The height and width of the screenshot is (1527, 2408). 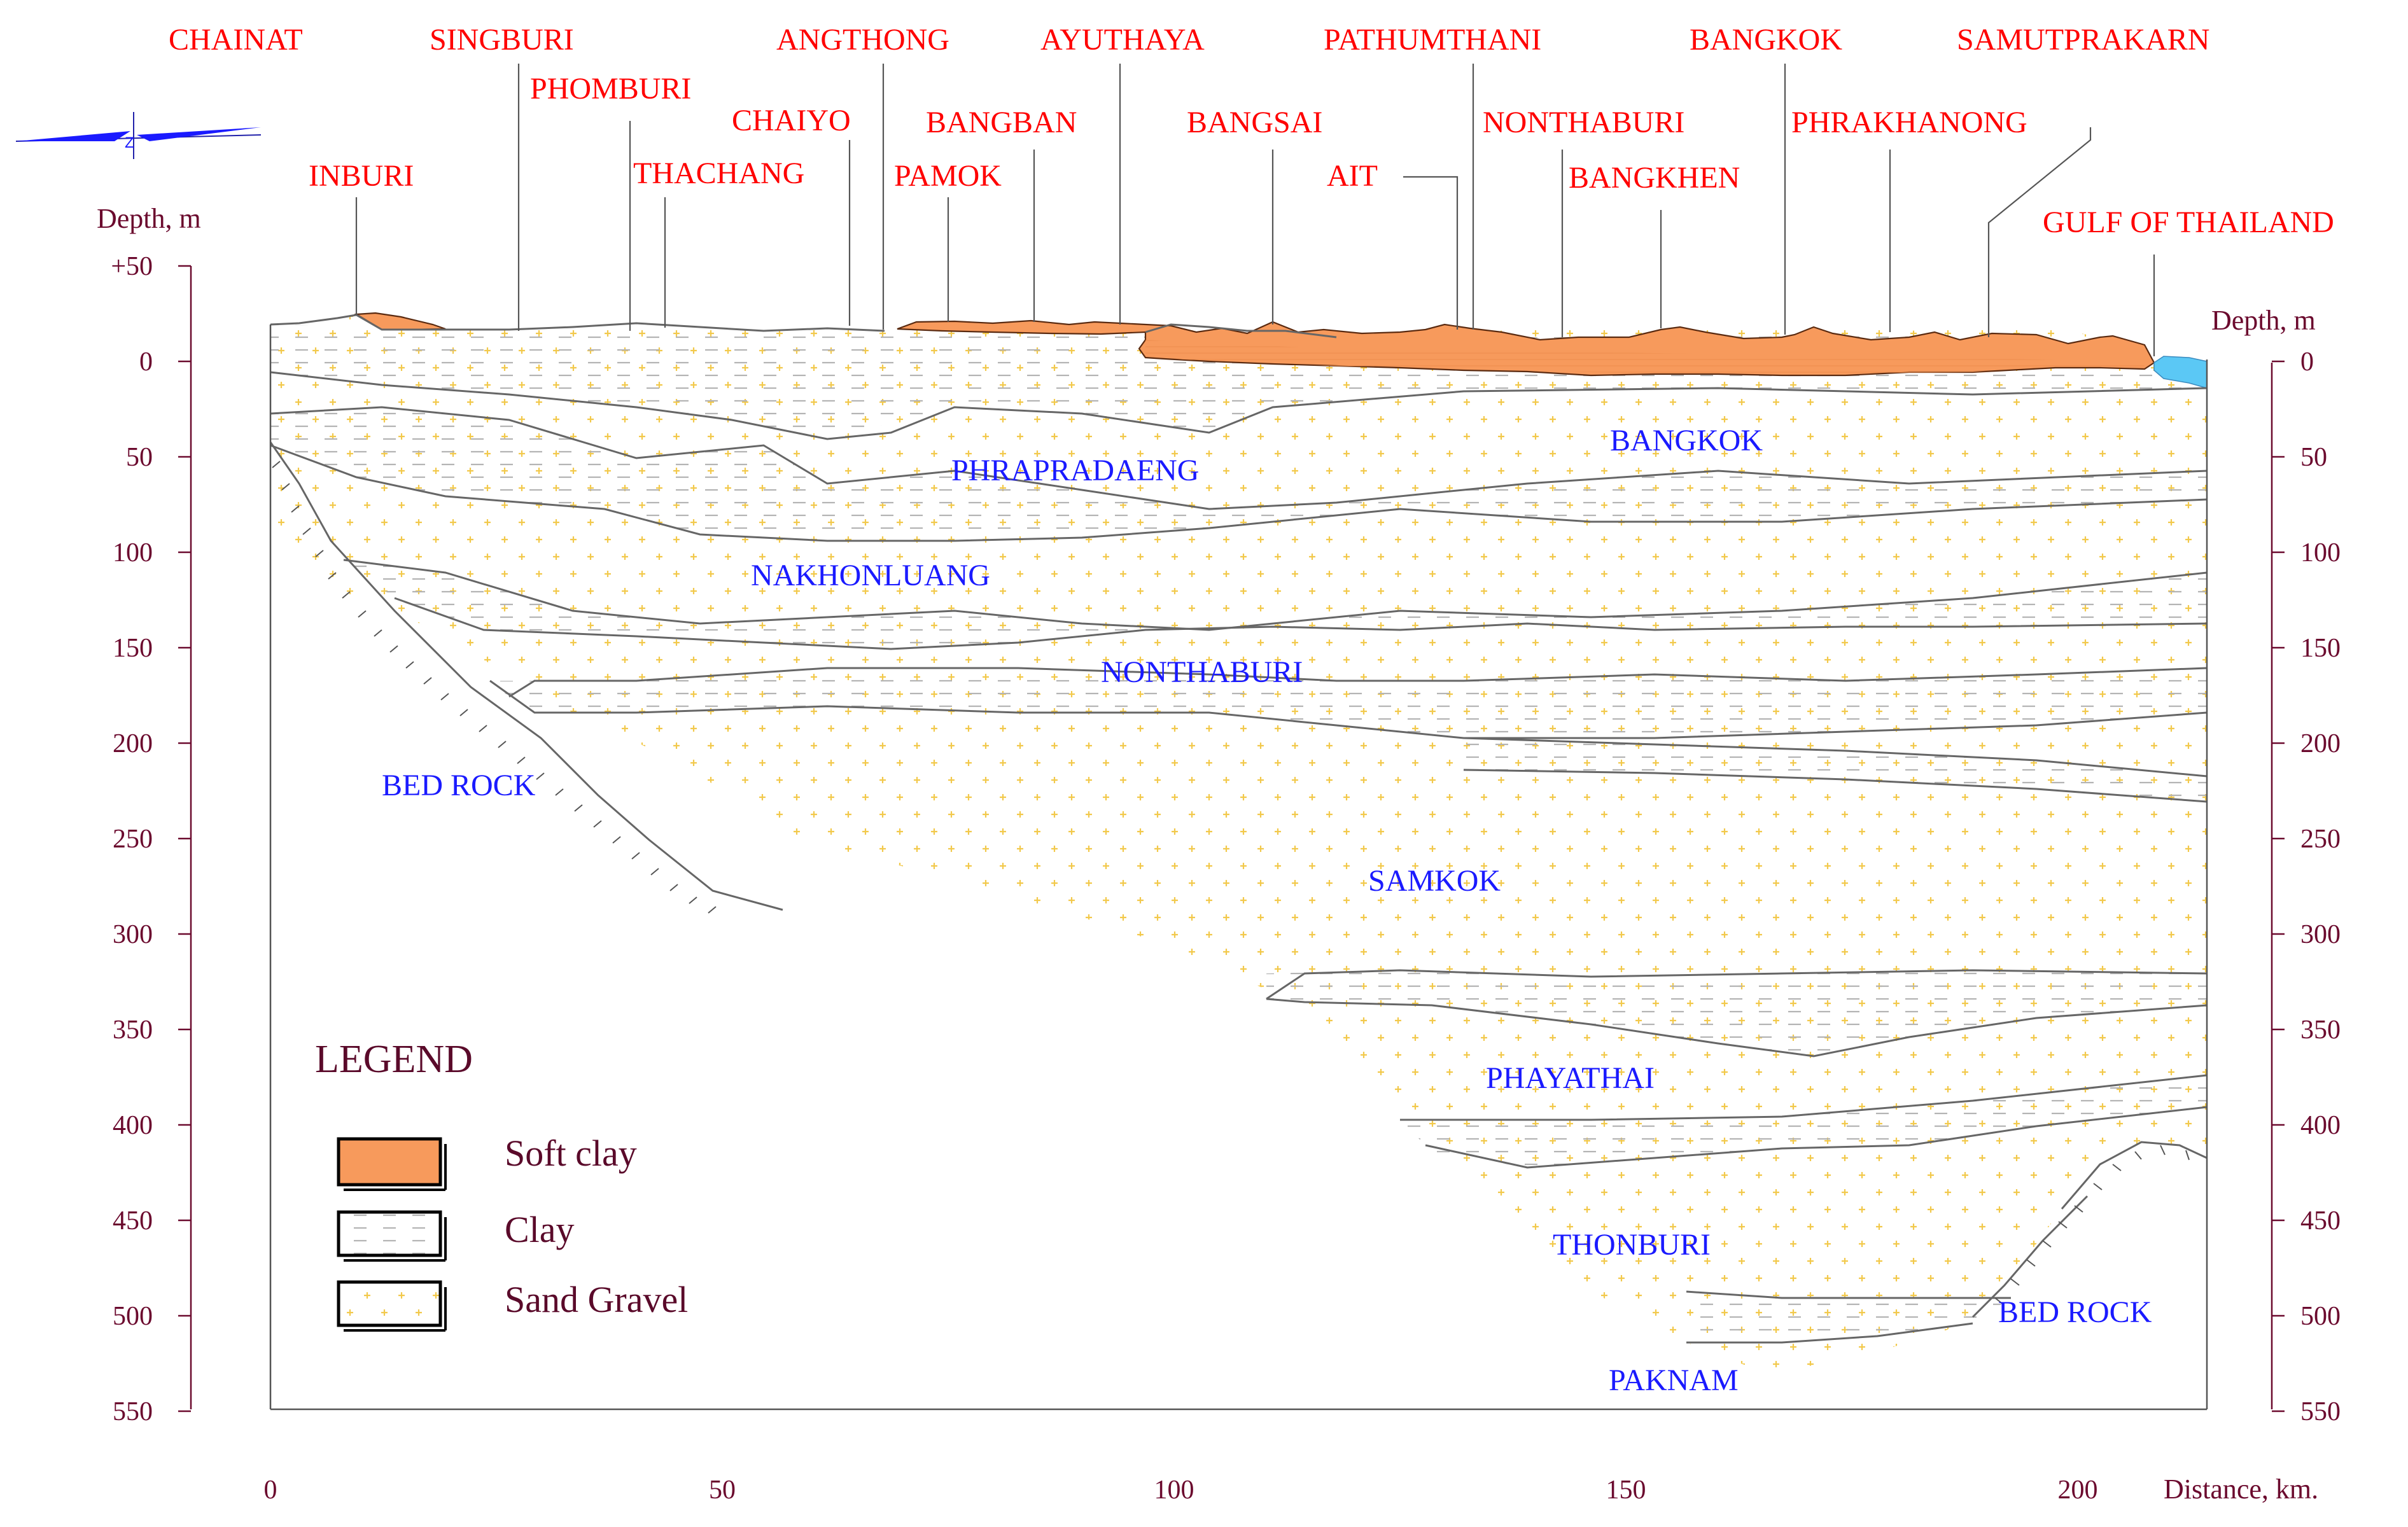 I want to click on legend-label-soft-clay: Soft clay, so click(x=571, y=1153).